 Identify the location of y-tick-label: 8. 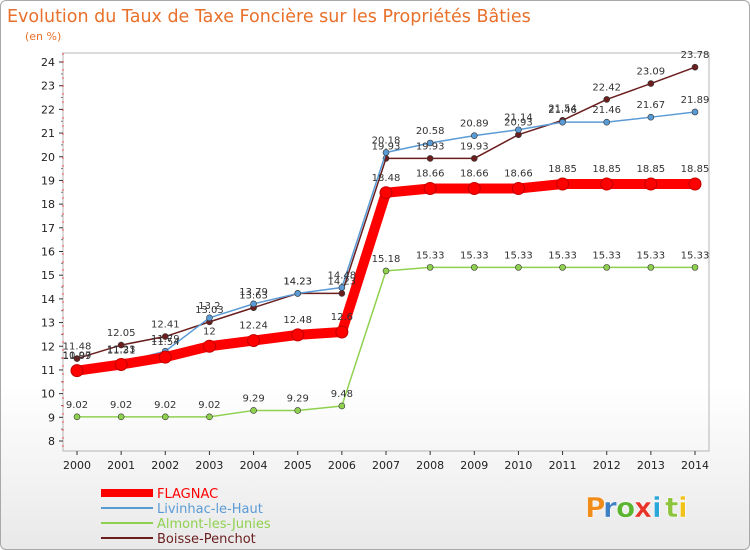
(51, 441).